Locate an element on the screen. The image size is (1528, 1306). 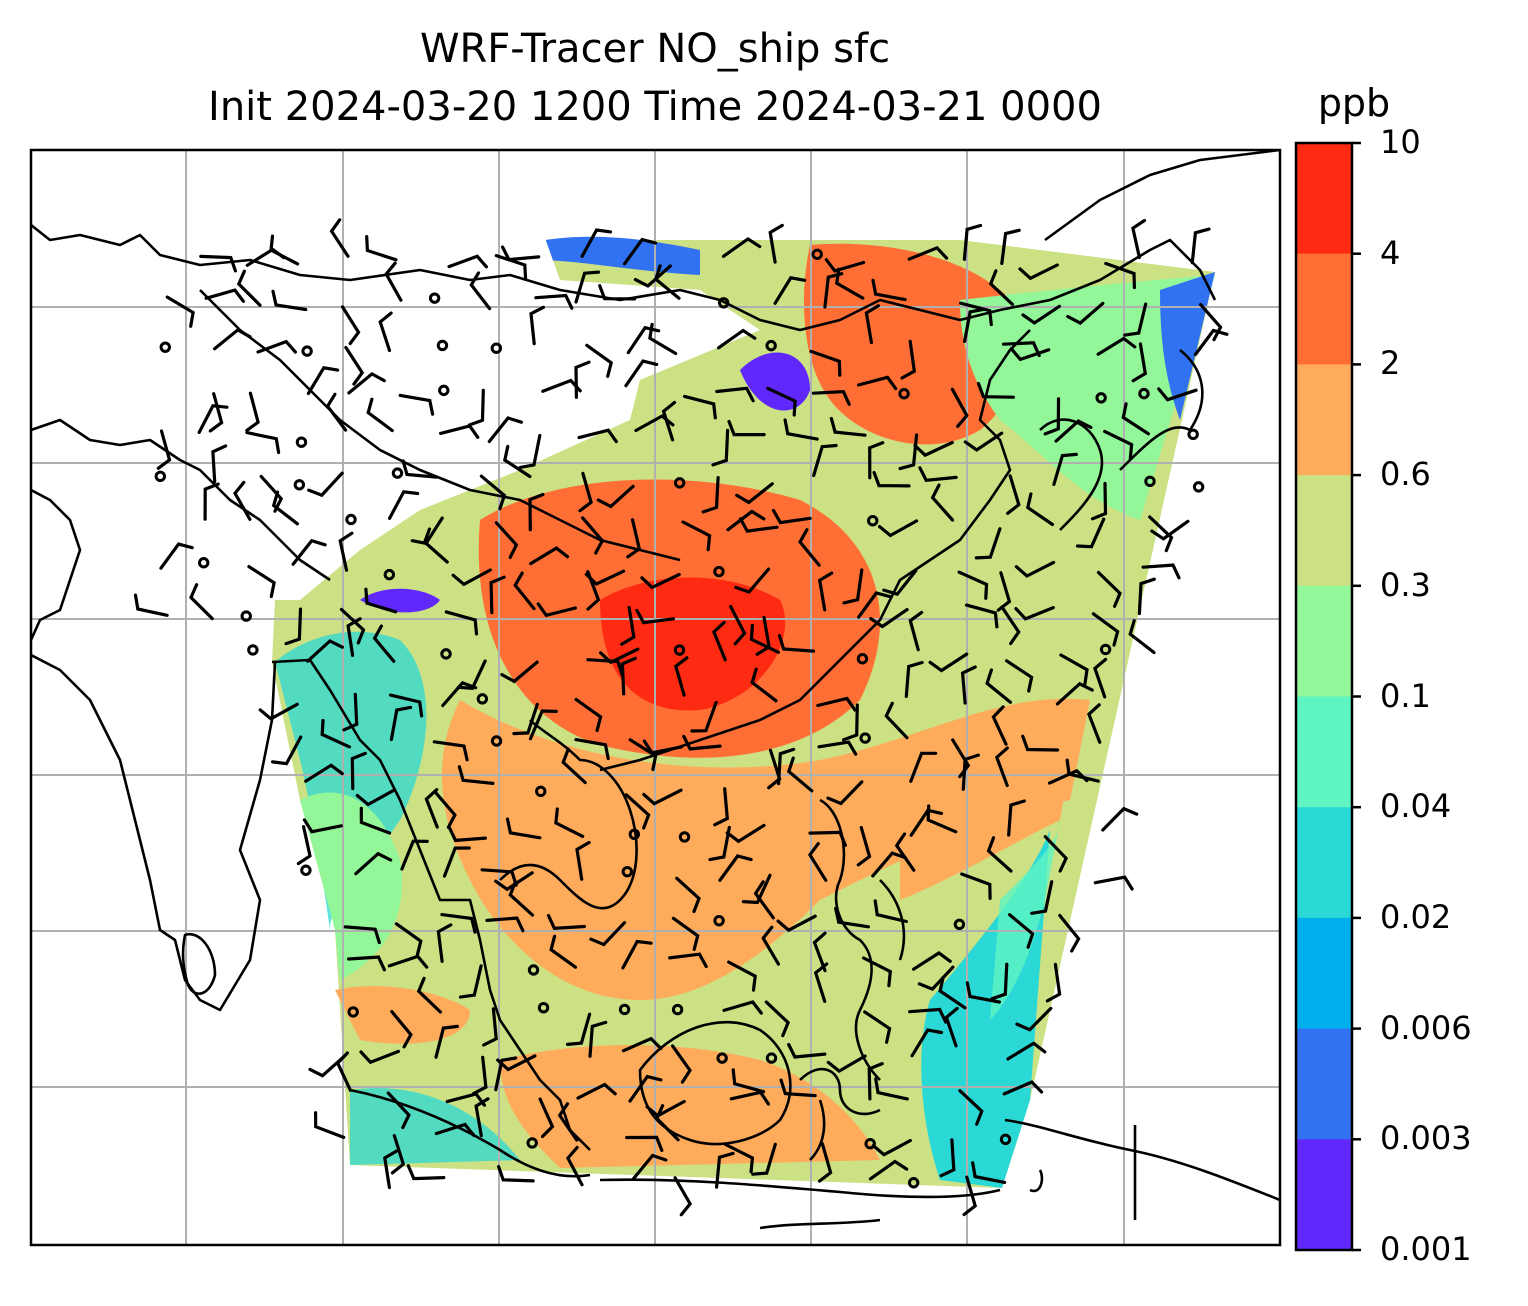
field-band-sea-orange is located at coordinates (985, 830).